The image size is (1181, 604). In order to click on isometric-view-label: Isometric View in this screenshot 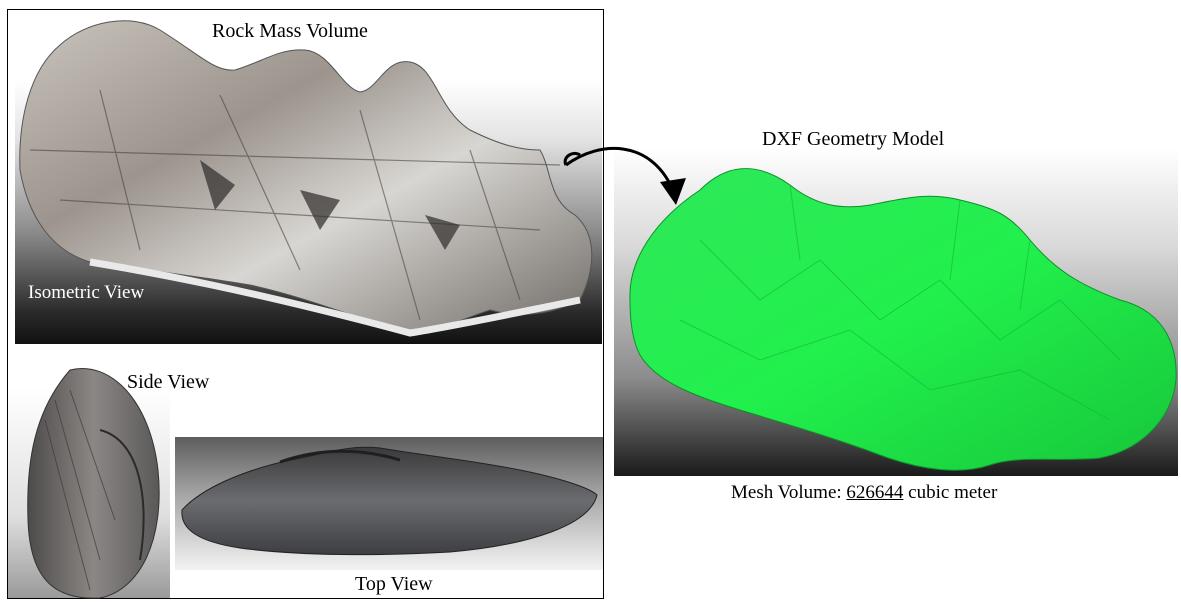, I will do `click(86, 292)`.